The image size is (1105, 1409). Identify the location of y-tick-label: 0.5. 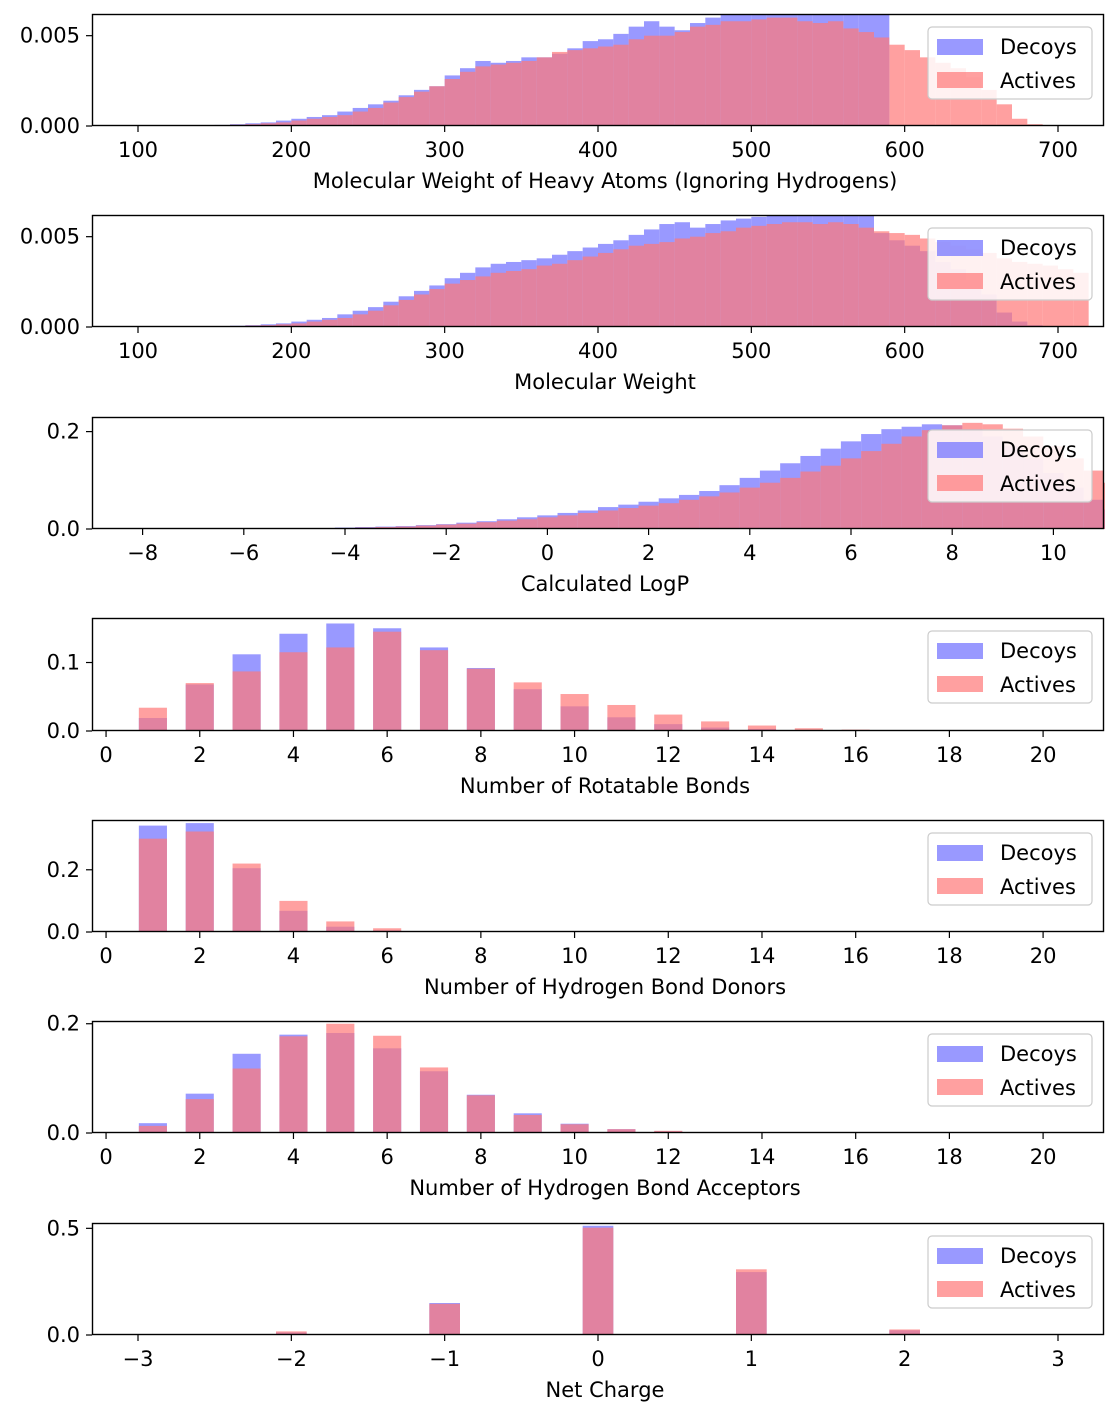
(63, 1228).